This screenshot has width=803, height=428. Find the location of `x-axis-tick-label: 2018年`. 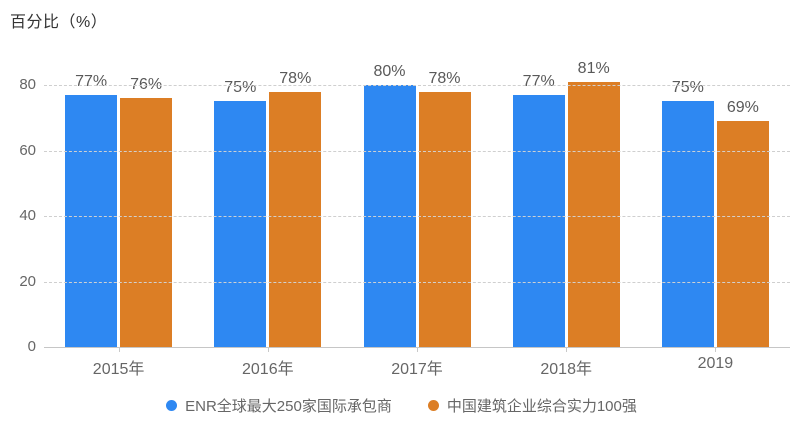

x-axis-tick-label: 2018年 is located at coordinates (566, 369).